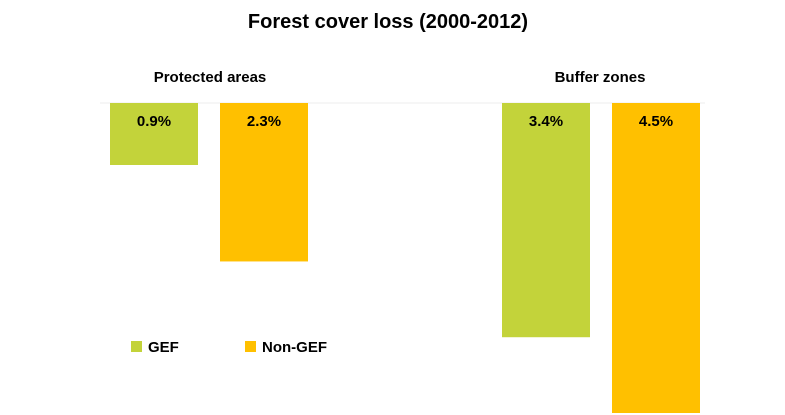 Image resolution: width=785 pixels, height=415 pixels. I want to click on category-label-buffer-zones: Buffer zones, so click(600, 77).